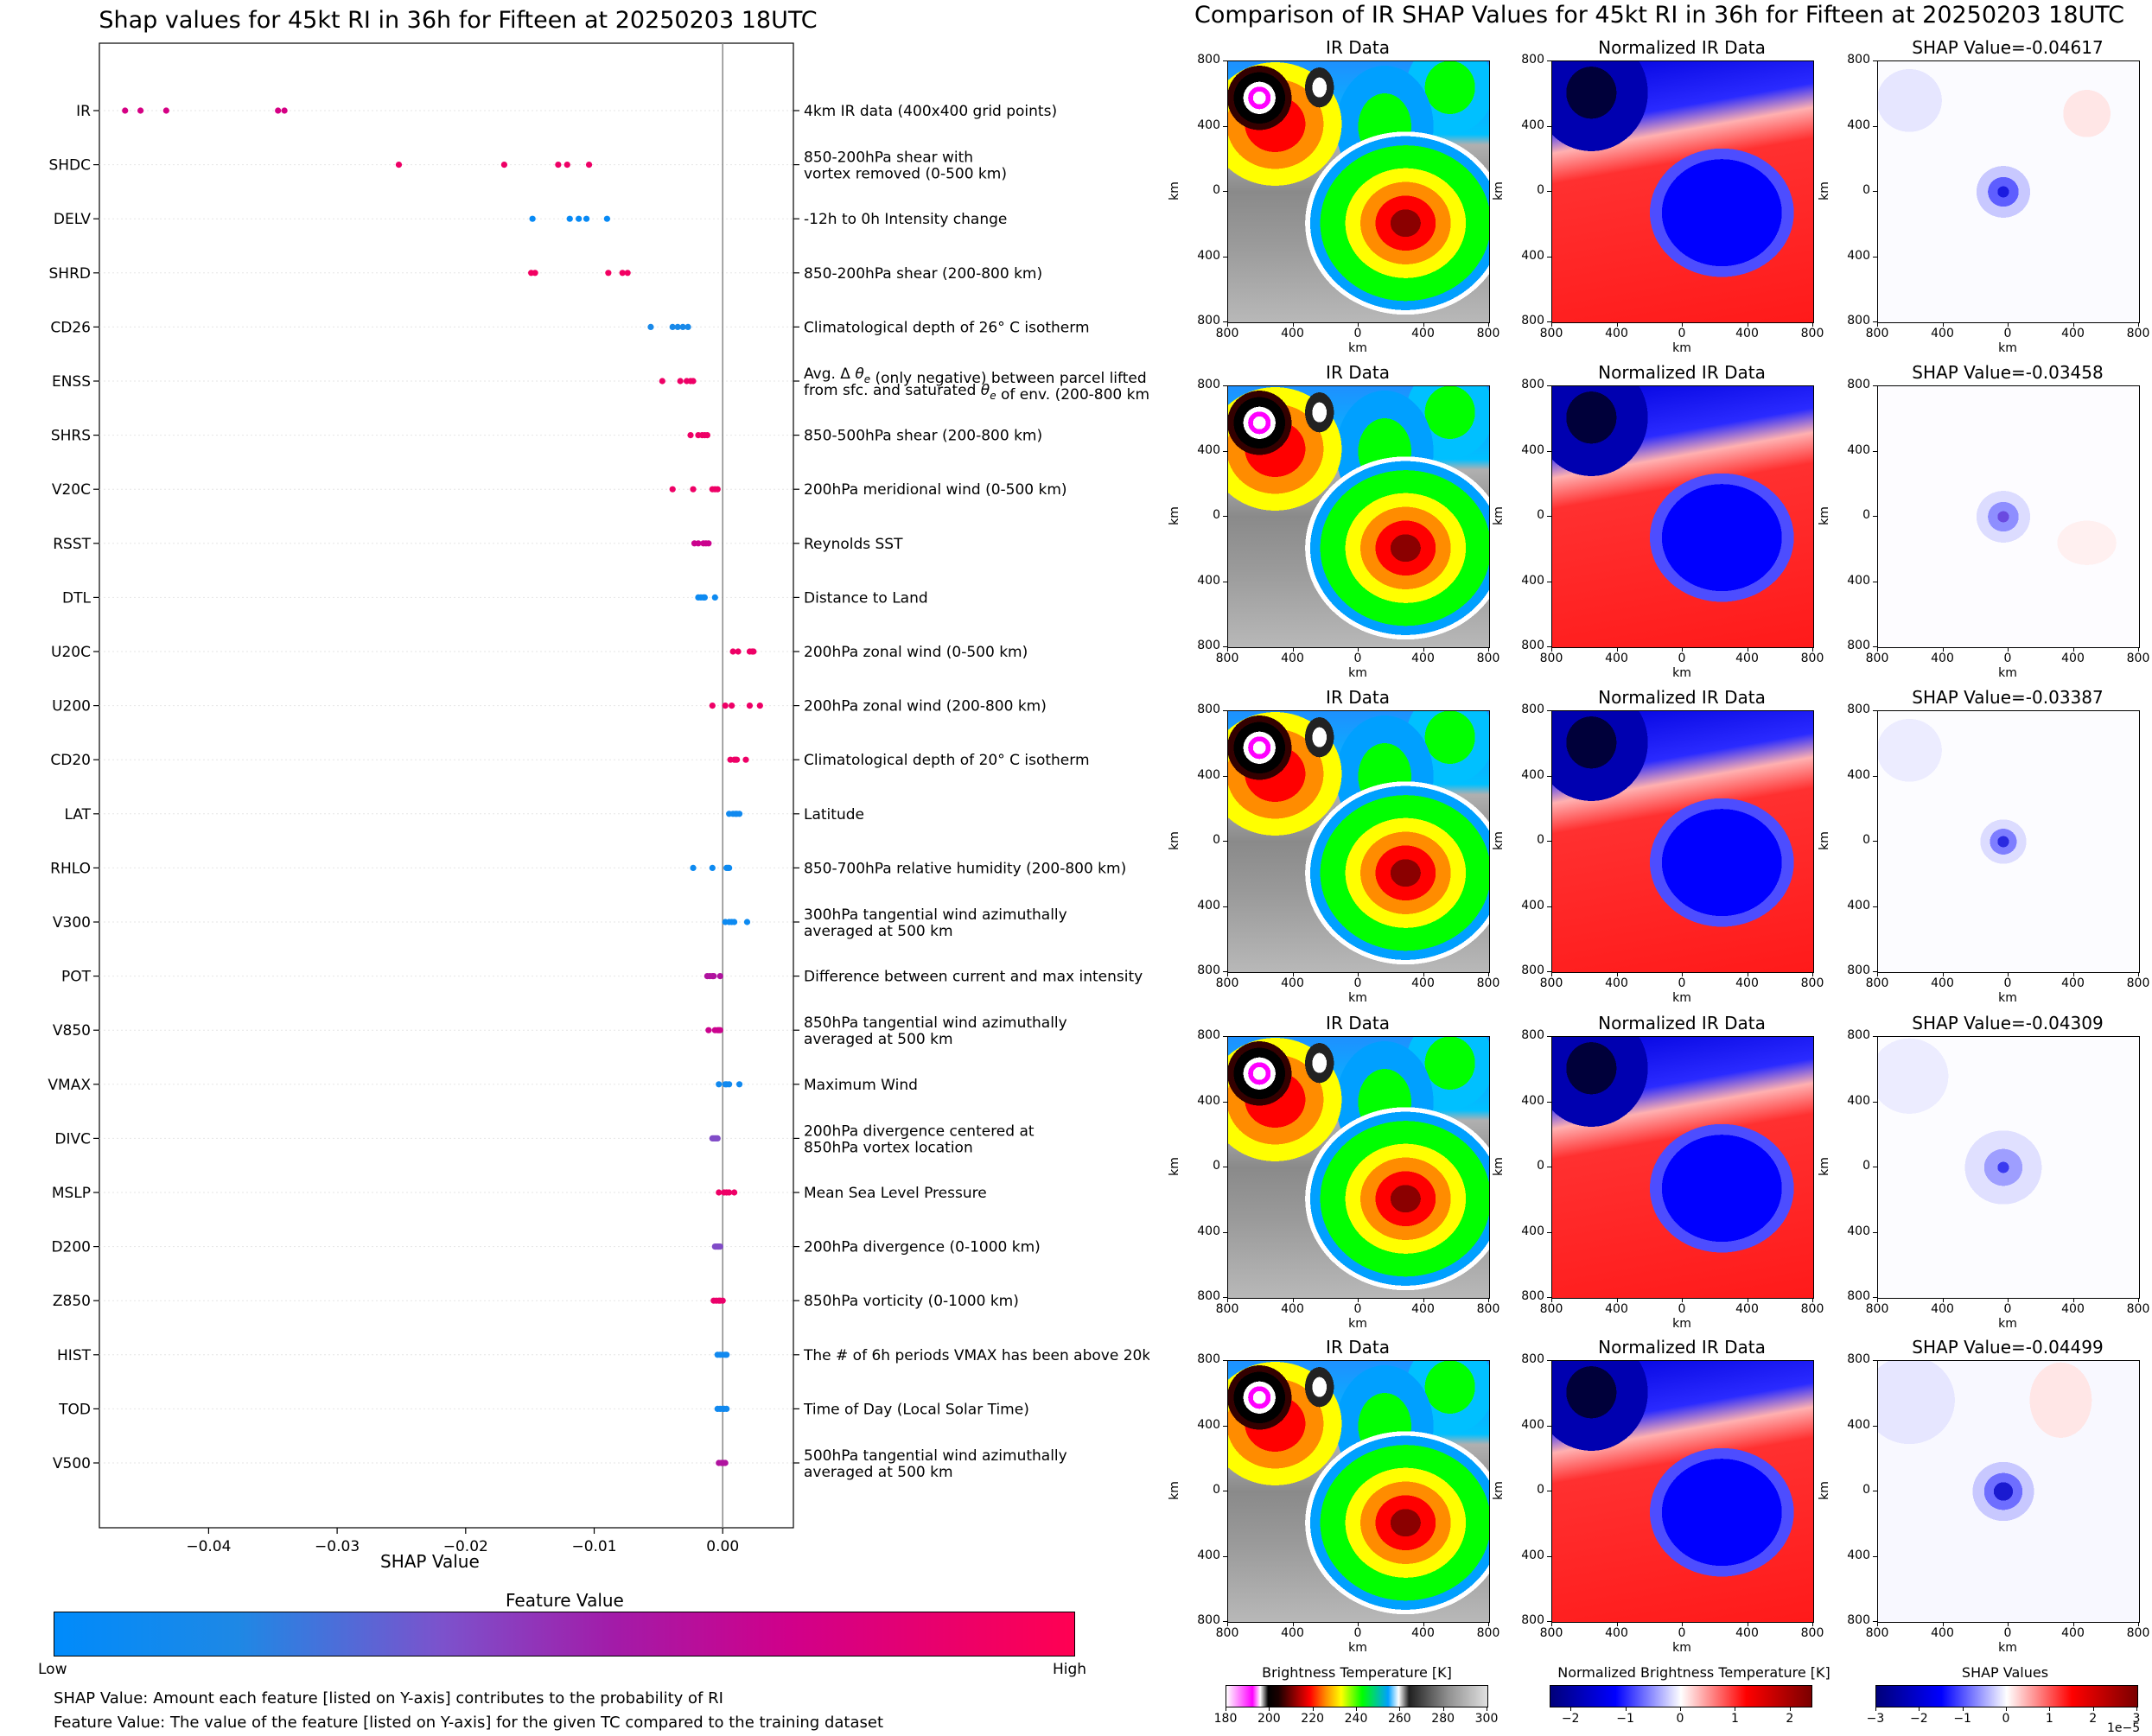  I want to click on feature-description-label: -12h to 0h Intensity change, so click(905, 219).